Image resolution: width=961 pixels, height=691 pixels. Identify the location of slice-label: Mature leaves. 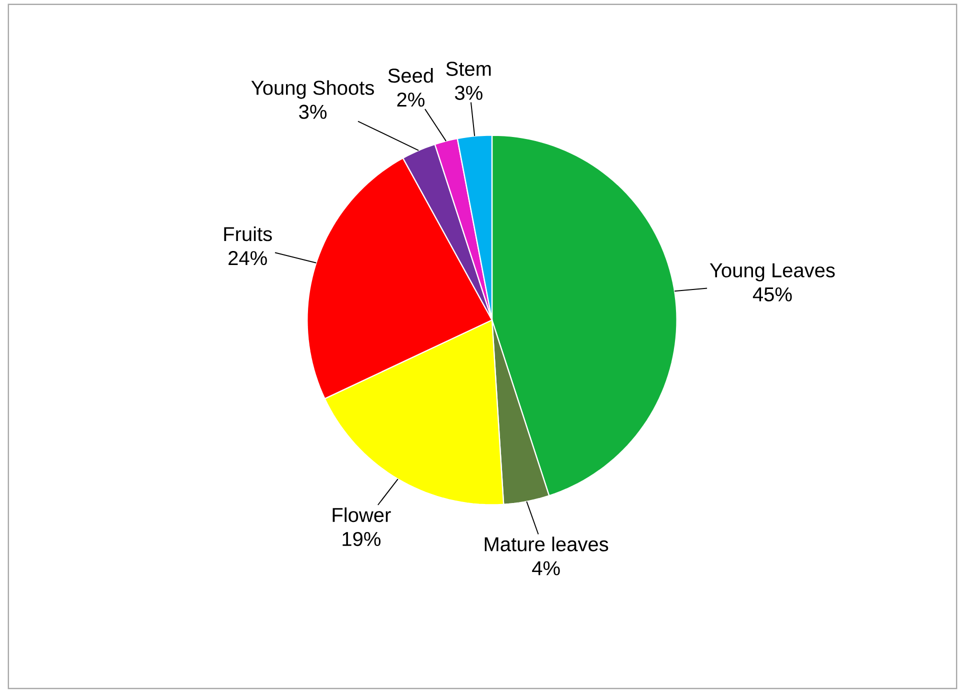
(546, 544).